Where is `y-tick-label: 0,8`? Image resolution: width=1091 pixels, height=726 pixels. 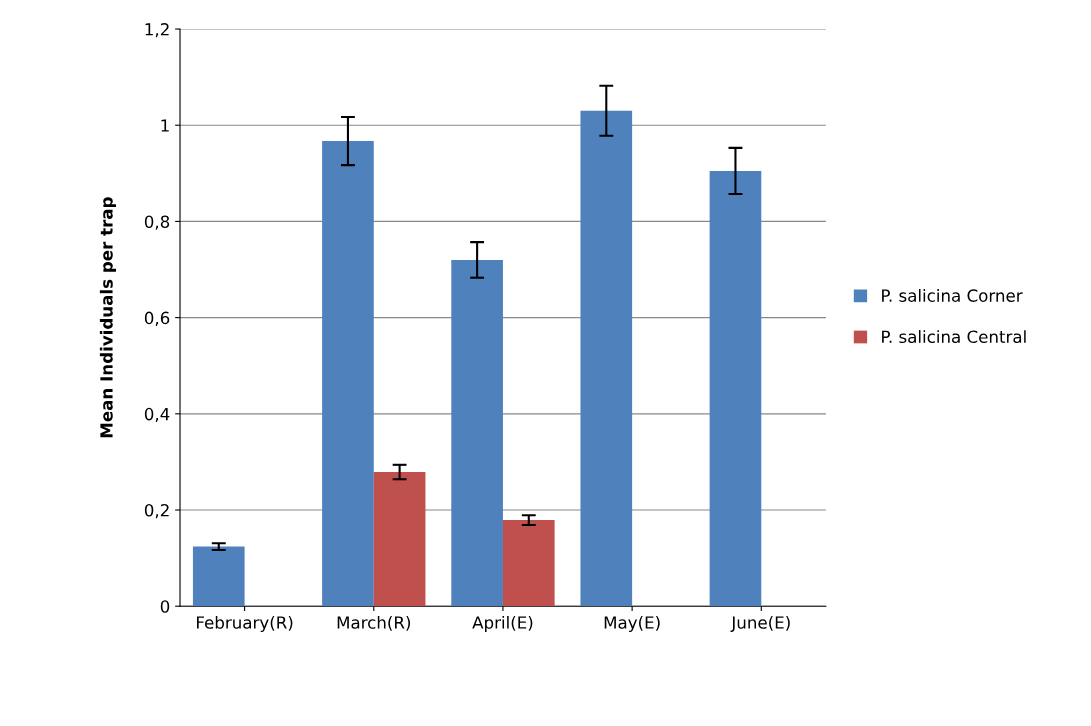 y-tick-label: 0,8 is located at coordinates (157, 222).